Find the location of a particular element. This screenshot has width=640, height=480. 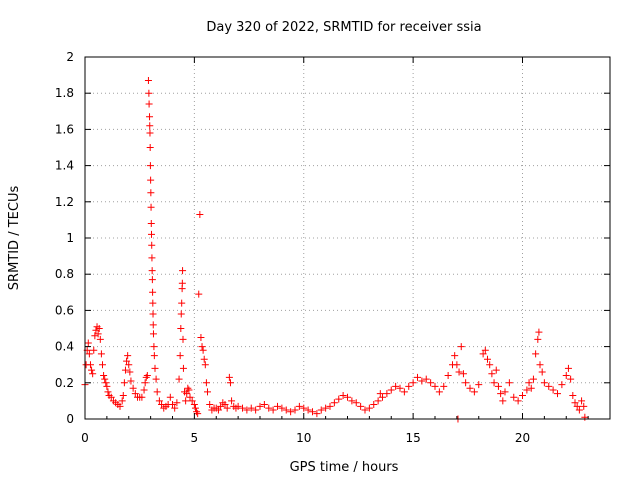

x-axis-label: GPS time / hours is located at coordinates (344, 467).